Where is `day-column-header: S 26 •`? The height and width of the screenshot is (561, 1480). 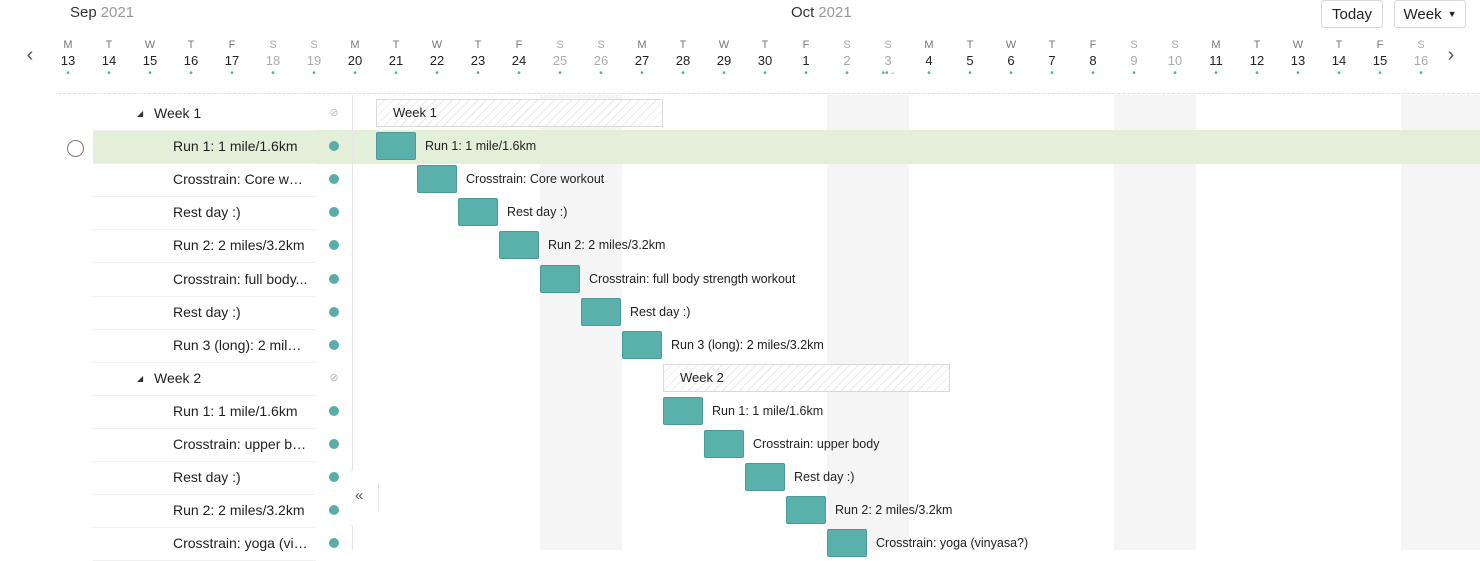
day-column-header: S 26 • is located at coordinates (601, 58).